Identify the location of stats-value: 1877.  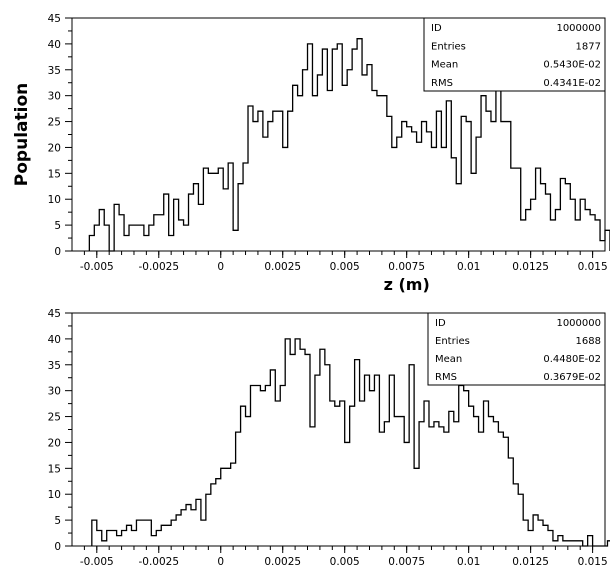
(588, 46).